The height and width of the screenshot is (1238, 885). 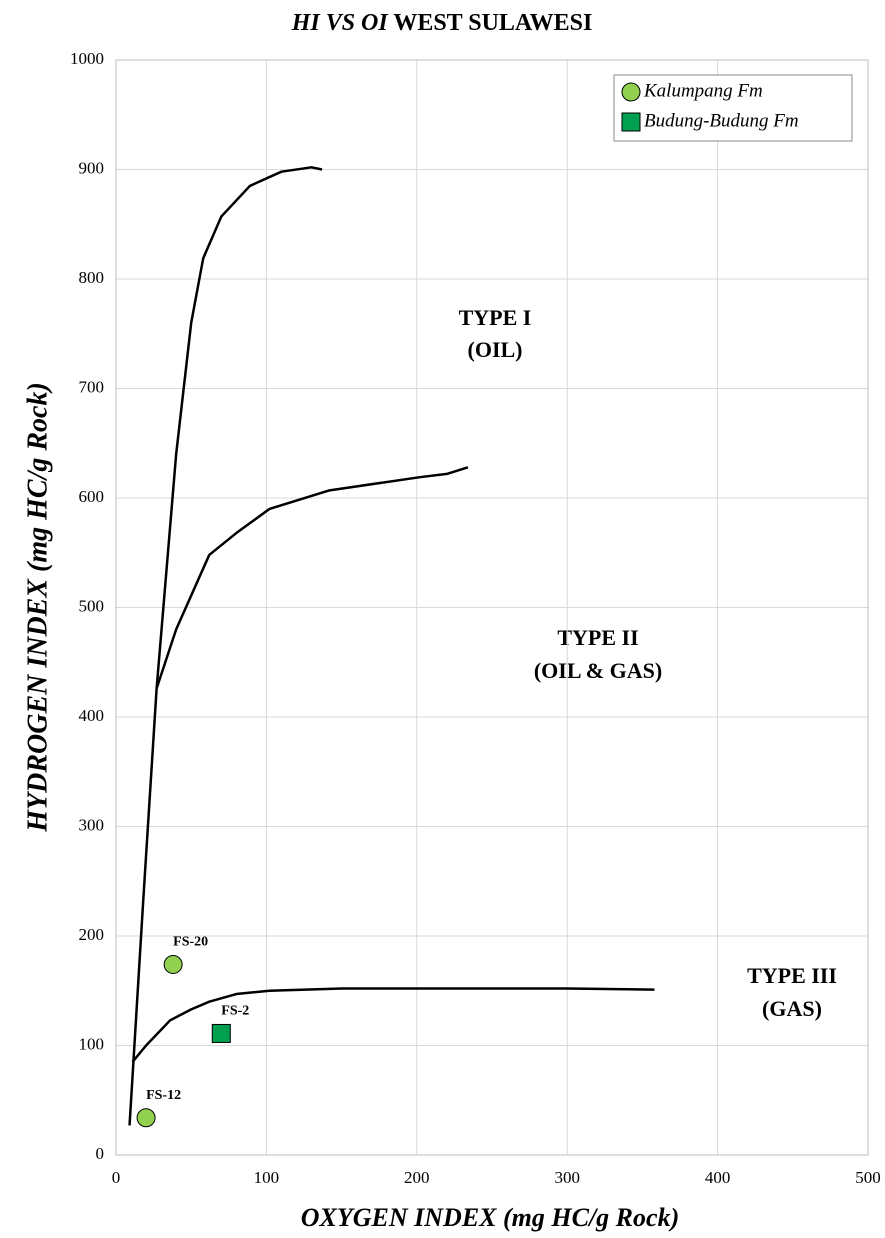 What do you see at coordinates (792, 975) in the screenshot?
I see `annotation: TYPE III` at bounding box center [792, 975].